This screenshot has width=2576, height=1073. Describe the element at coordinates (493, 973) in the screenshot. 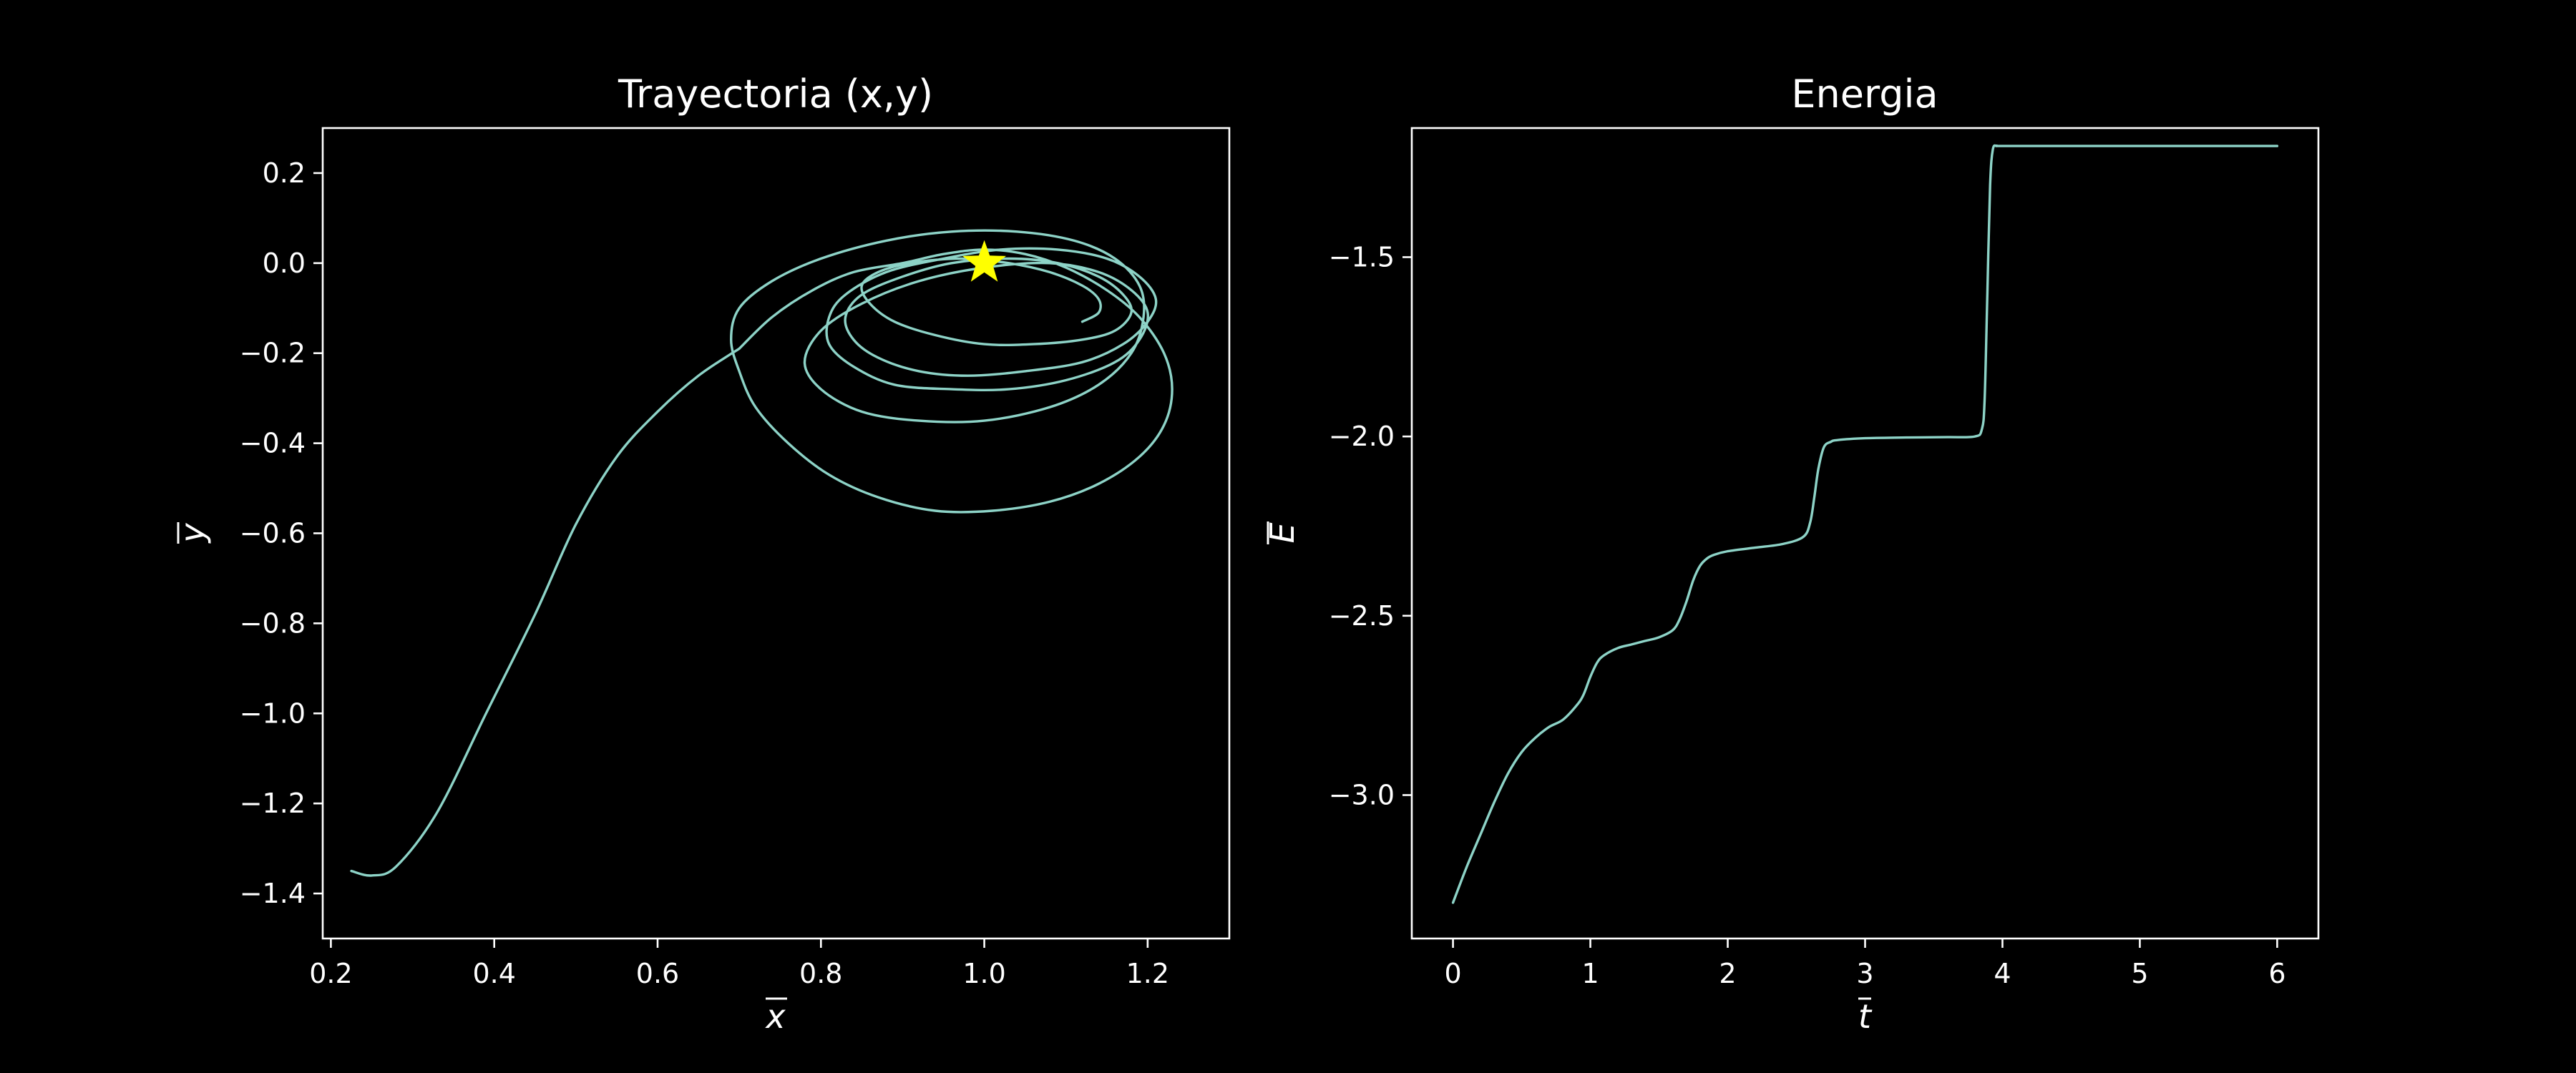

I see `trajectory-x-tick-label: 0.4` at that location.